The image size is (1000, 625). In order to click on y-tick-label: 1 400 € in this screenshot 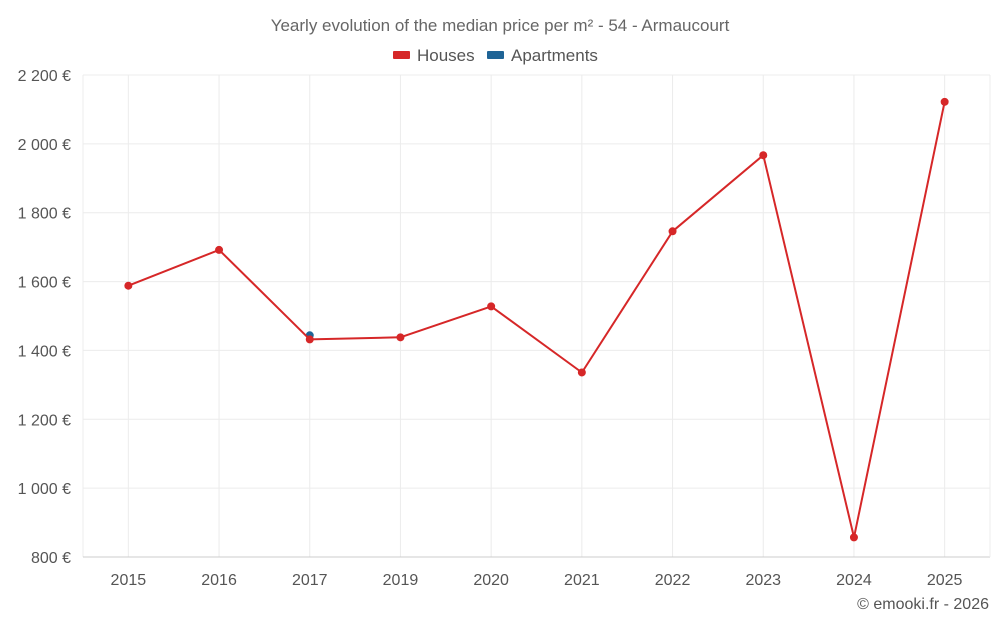, I will do `click(44, 351)`.